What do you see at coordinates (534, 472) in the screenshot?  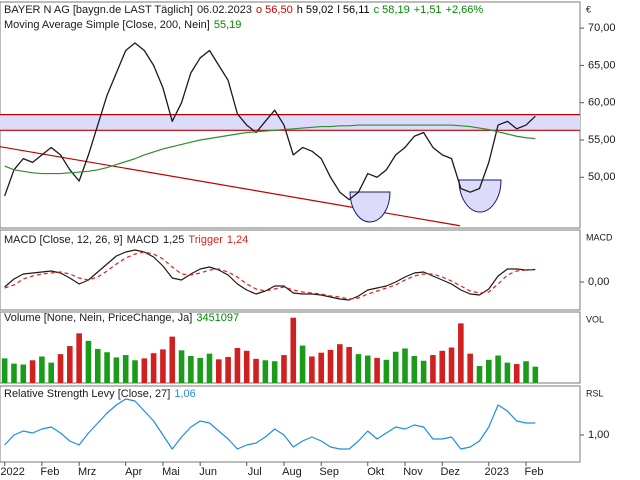 I see `x-tick-label: Feb` at bounding box center [534, 472].